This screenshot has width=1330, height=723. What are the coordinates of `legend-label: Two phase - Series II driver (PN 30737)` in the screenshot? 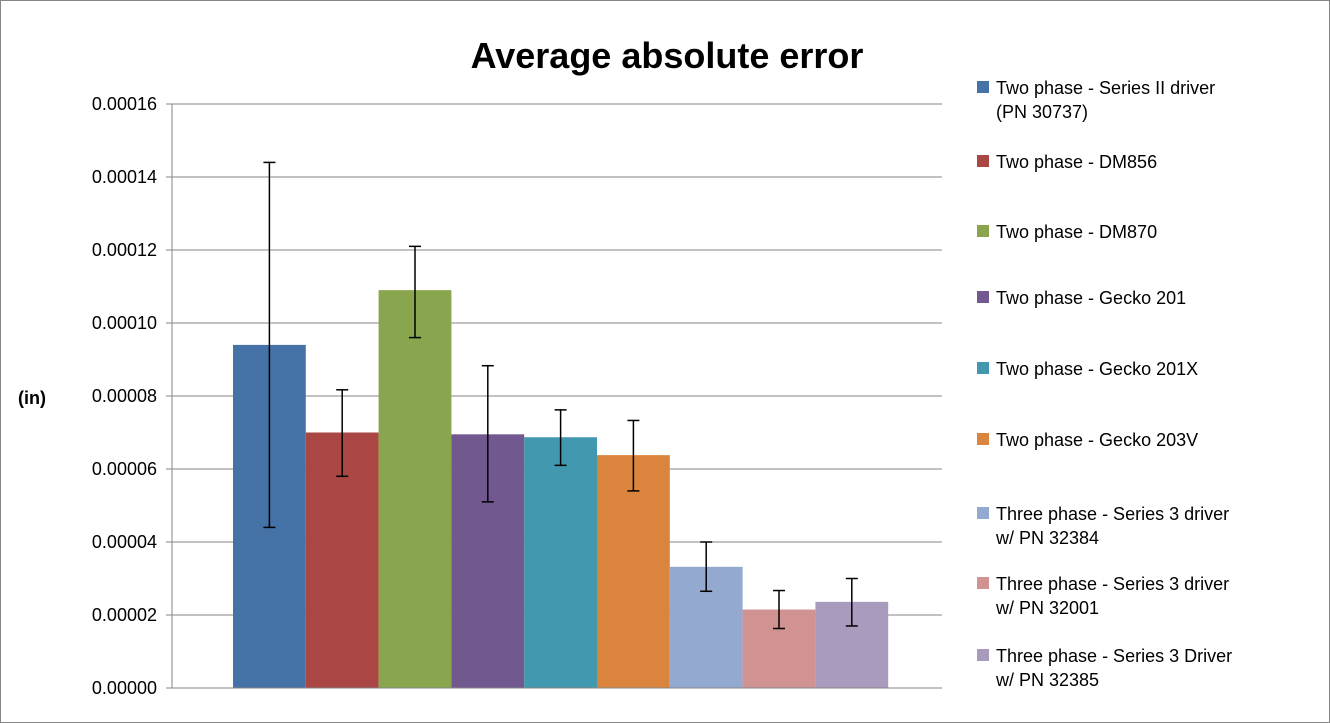 It's located at (1105, 100).